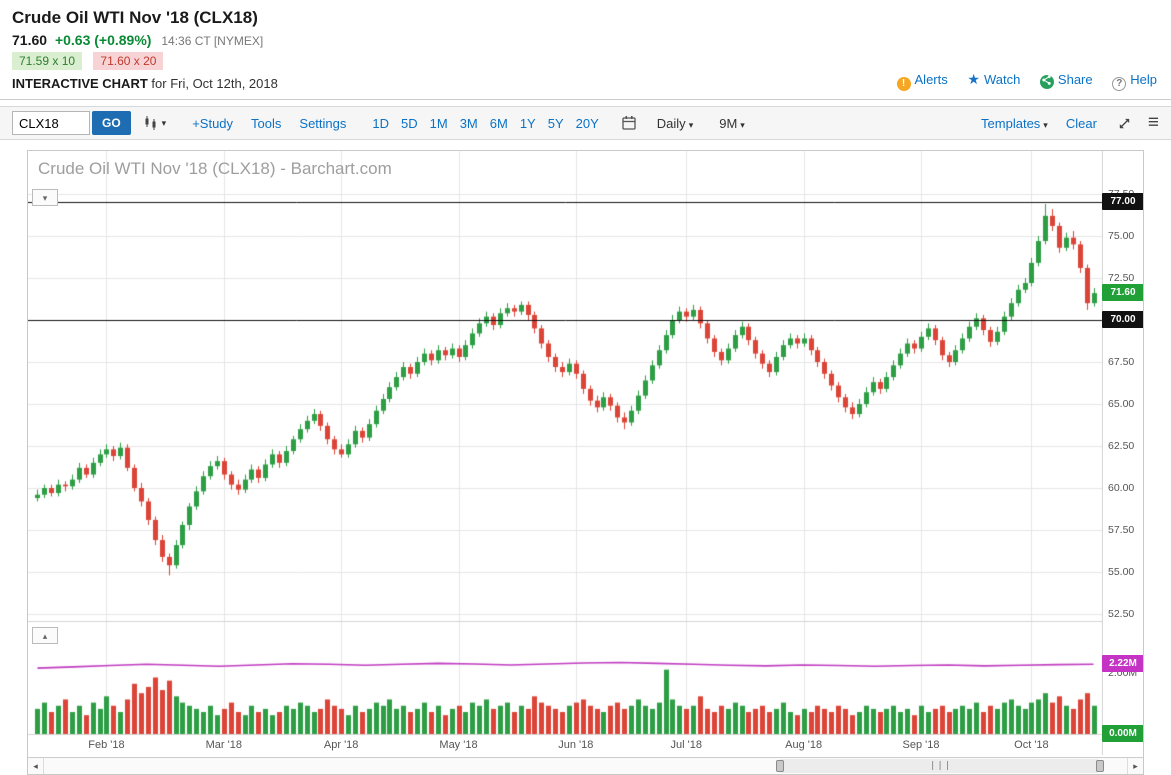  Describe the element at coordinates (47, 61) in the screenshot. I see `bid-badge: 71.59 x 10` at that location.